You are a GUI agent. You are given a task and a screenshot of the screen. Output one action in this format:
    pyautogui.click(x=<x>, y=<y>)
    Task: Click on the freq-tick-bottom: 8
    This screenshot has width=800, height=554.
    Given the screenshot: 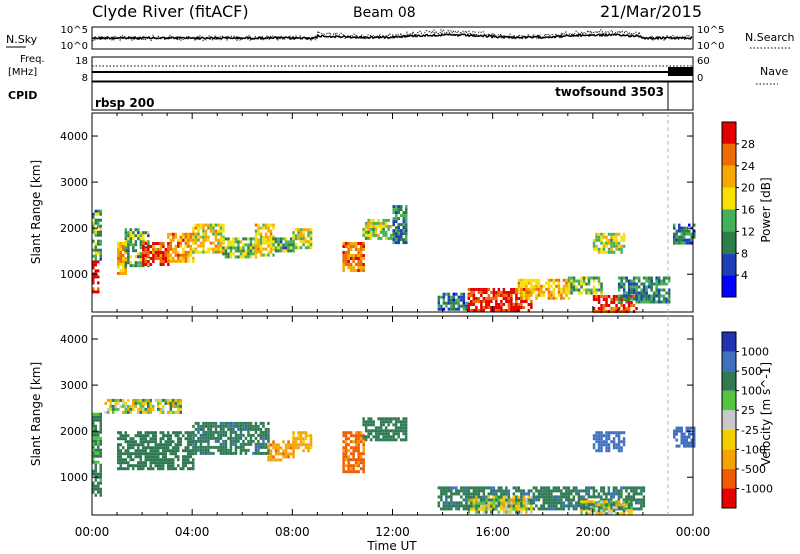 What is the action you would take?
    pyautogui.click(x=85, y=78)
    